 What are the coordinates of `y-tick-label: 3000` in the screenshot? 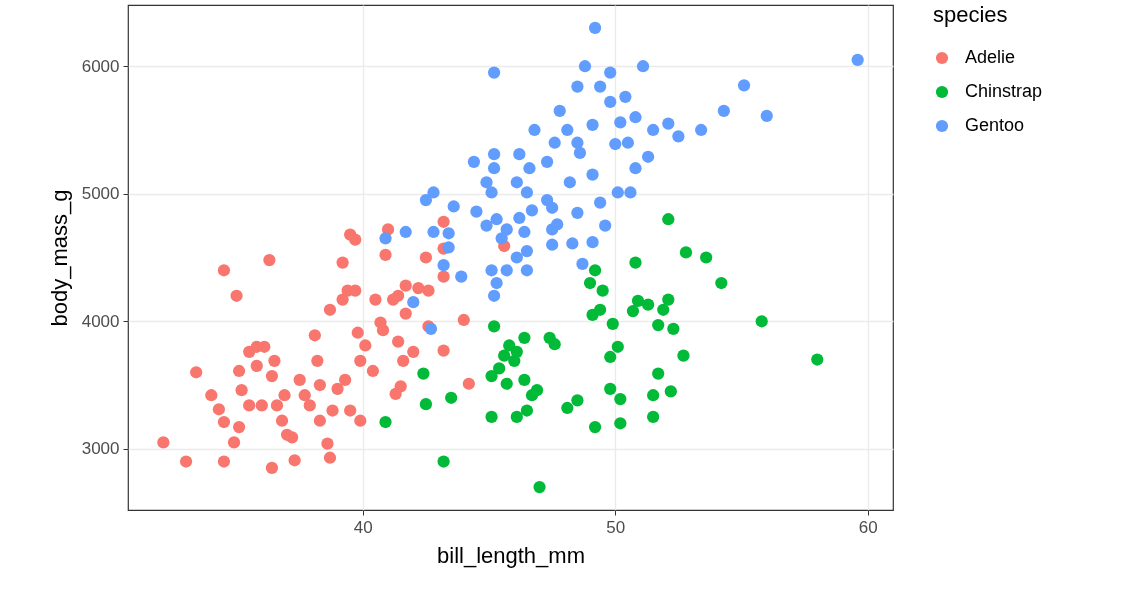 It's located at (100, 449).